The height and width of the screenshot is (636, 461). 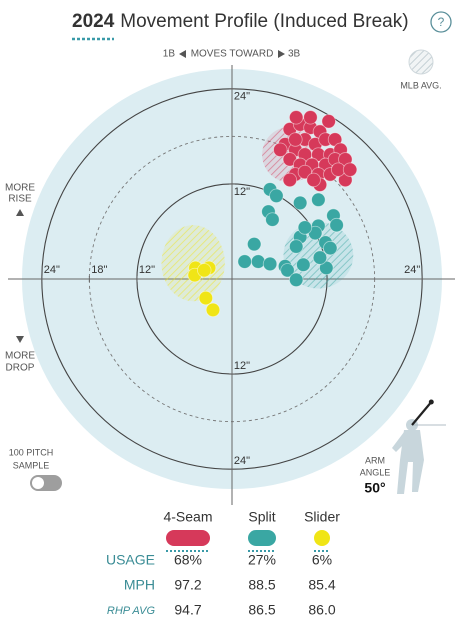 I want to click on arrow-left, so click(x=182, y=54).